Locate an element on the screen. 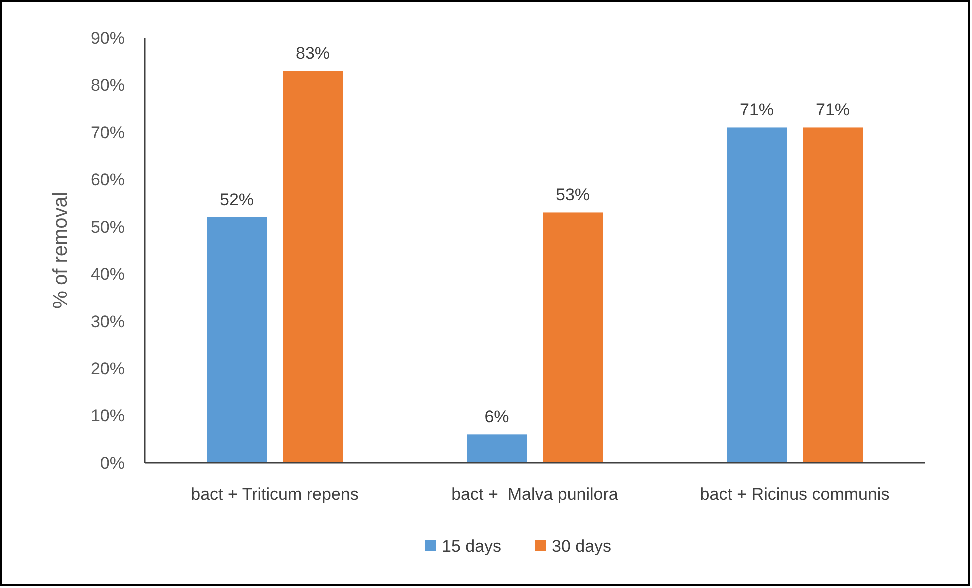  y-tick-label: 70% is located at coordinates (107, 132).